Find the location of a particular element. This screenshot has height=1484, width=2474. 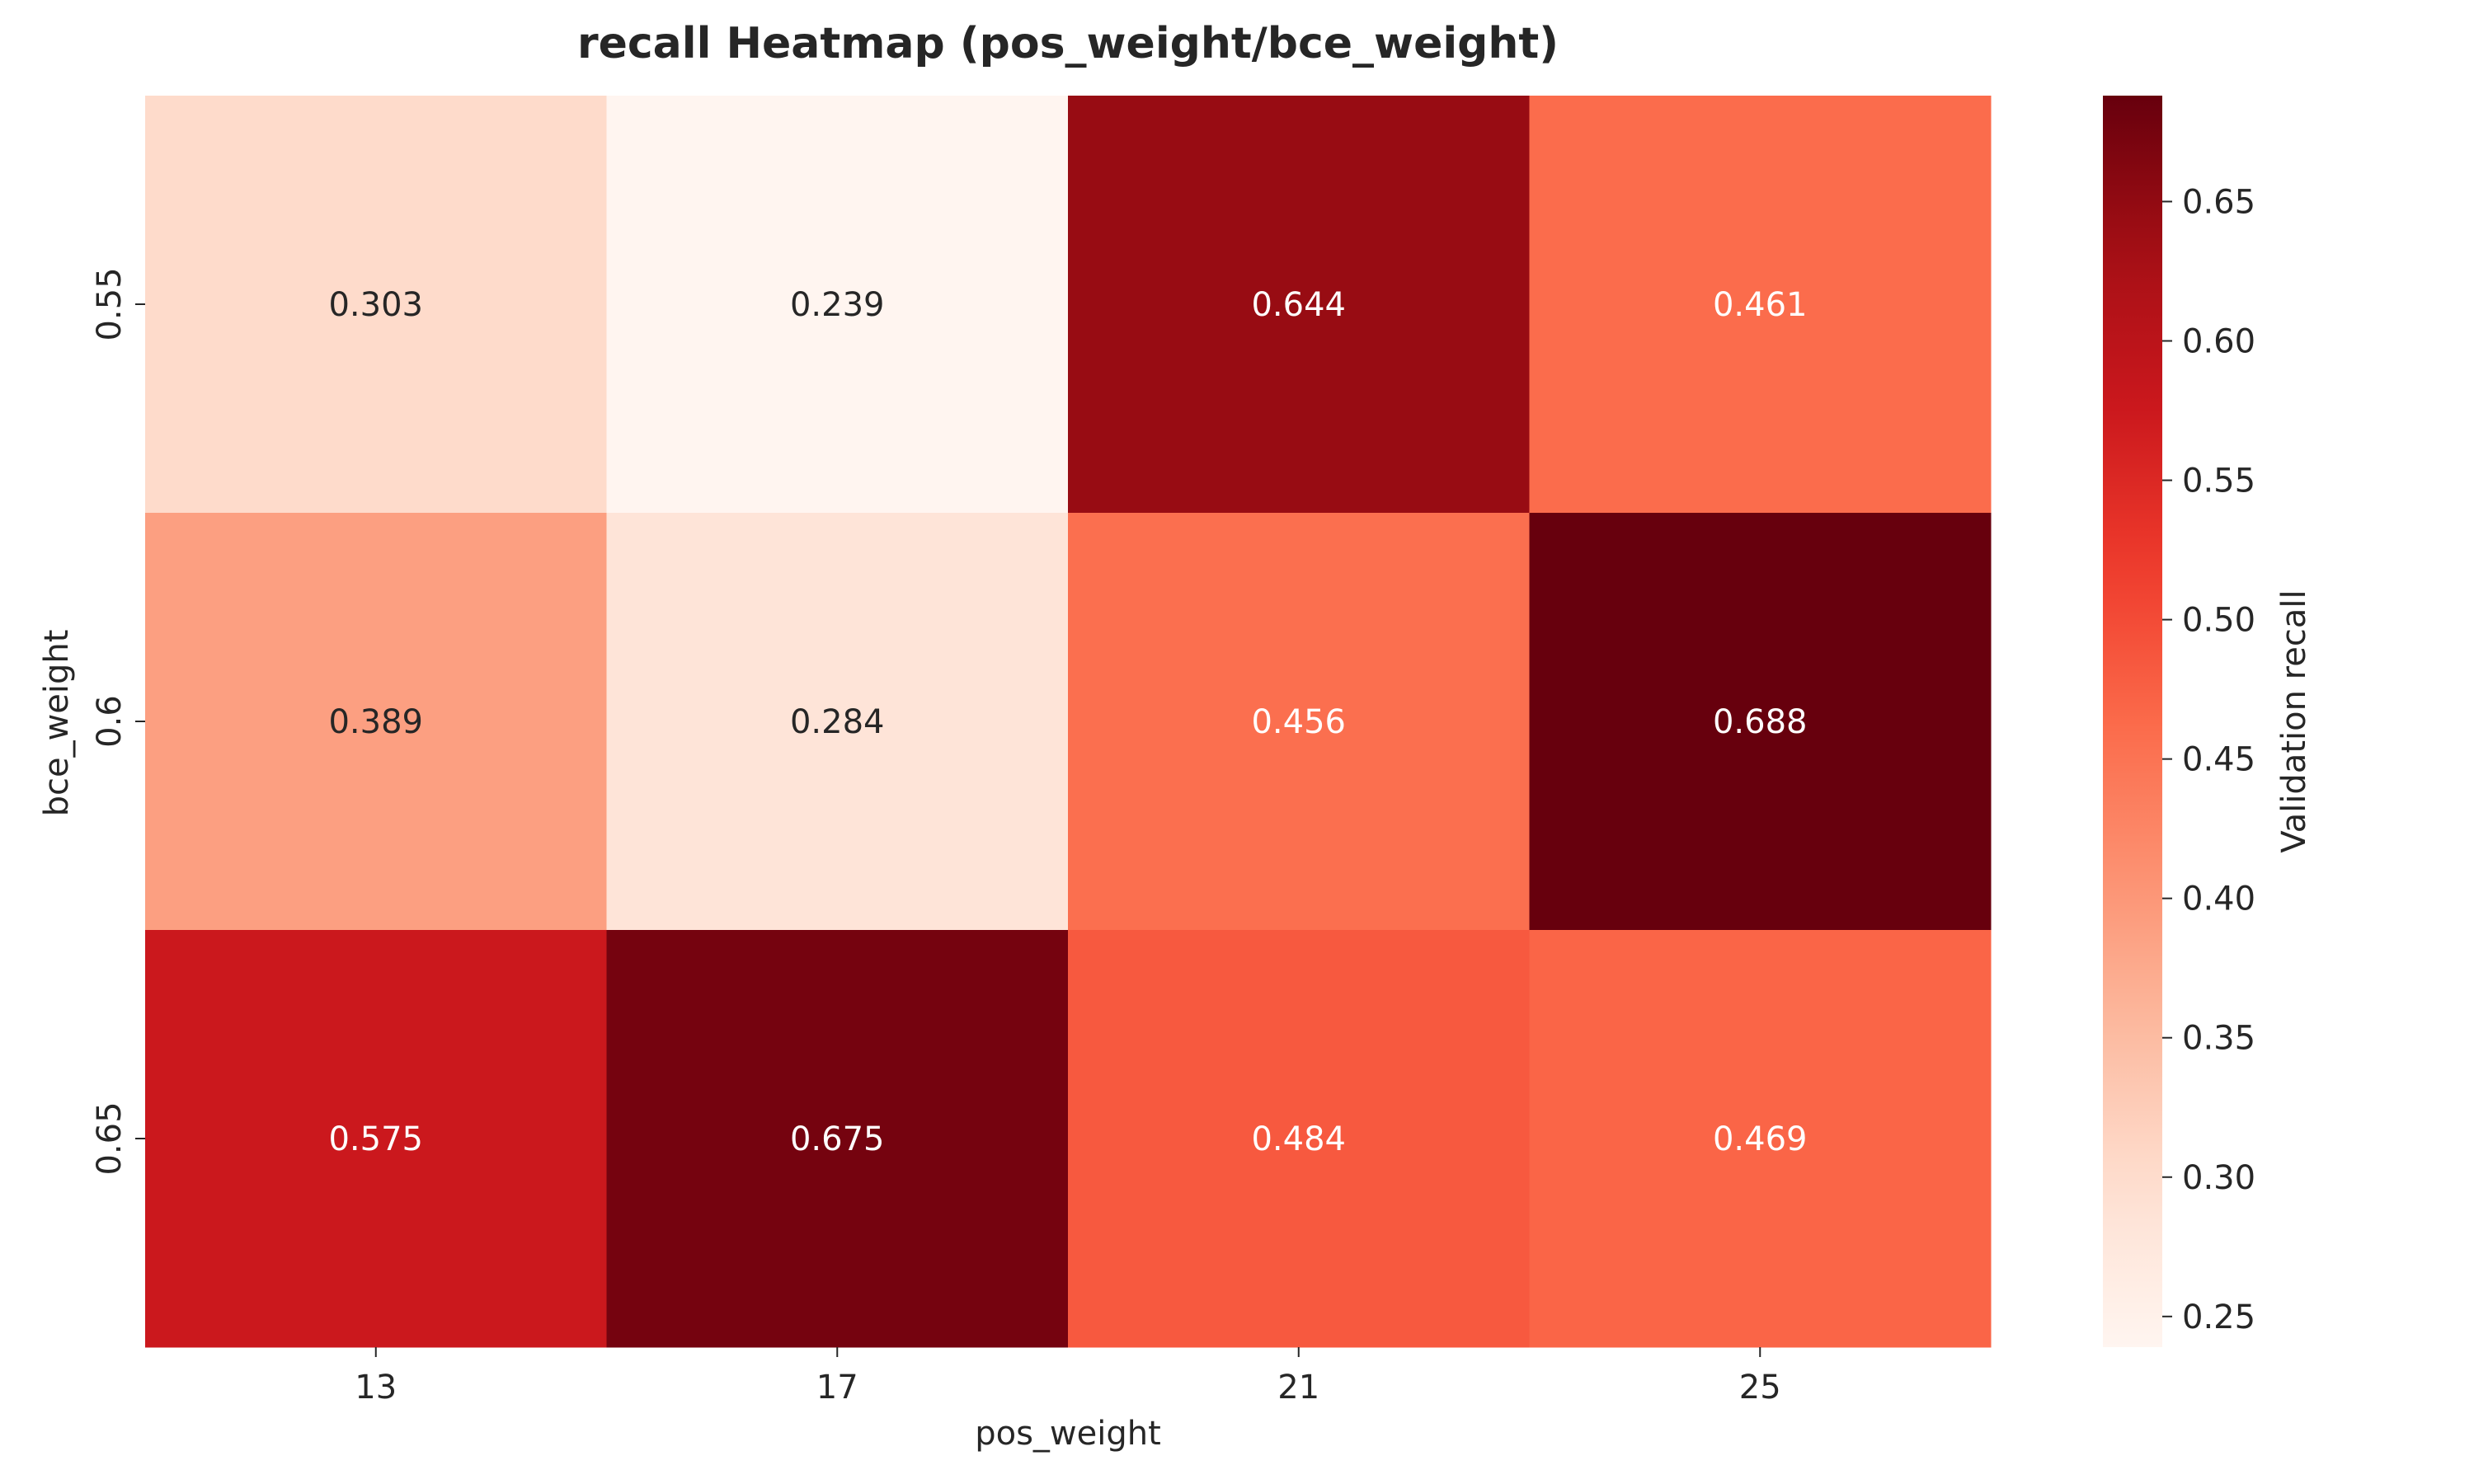

x-tick-label: 17 is located at coordinates (837, 1388).